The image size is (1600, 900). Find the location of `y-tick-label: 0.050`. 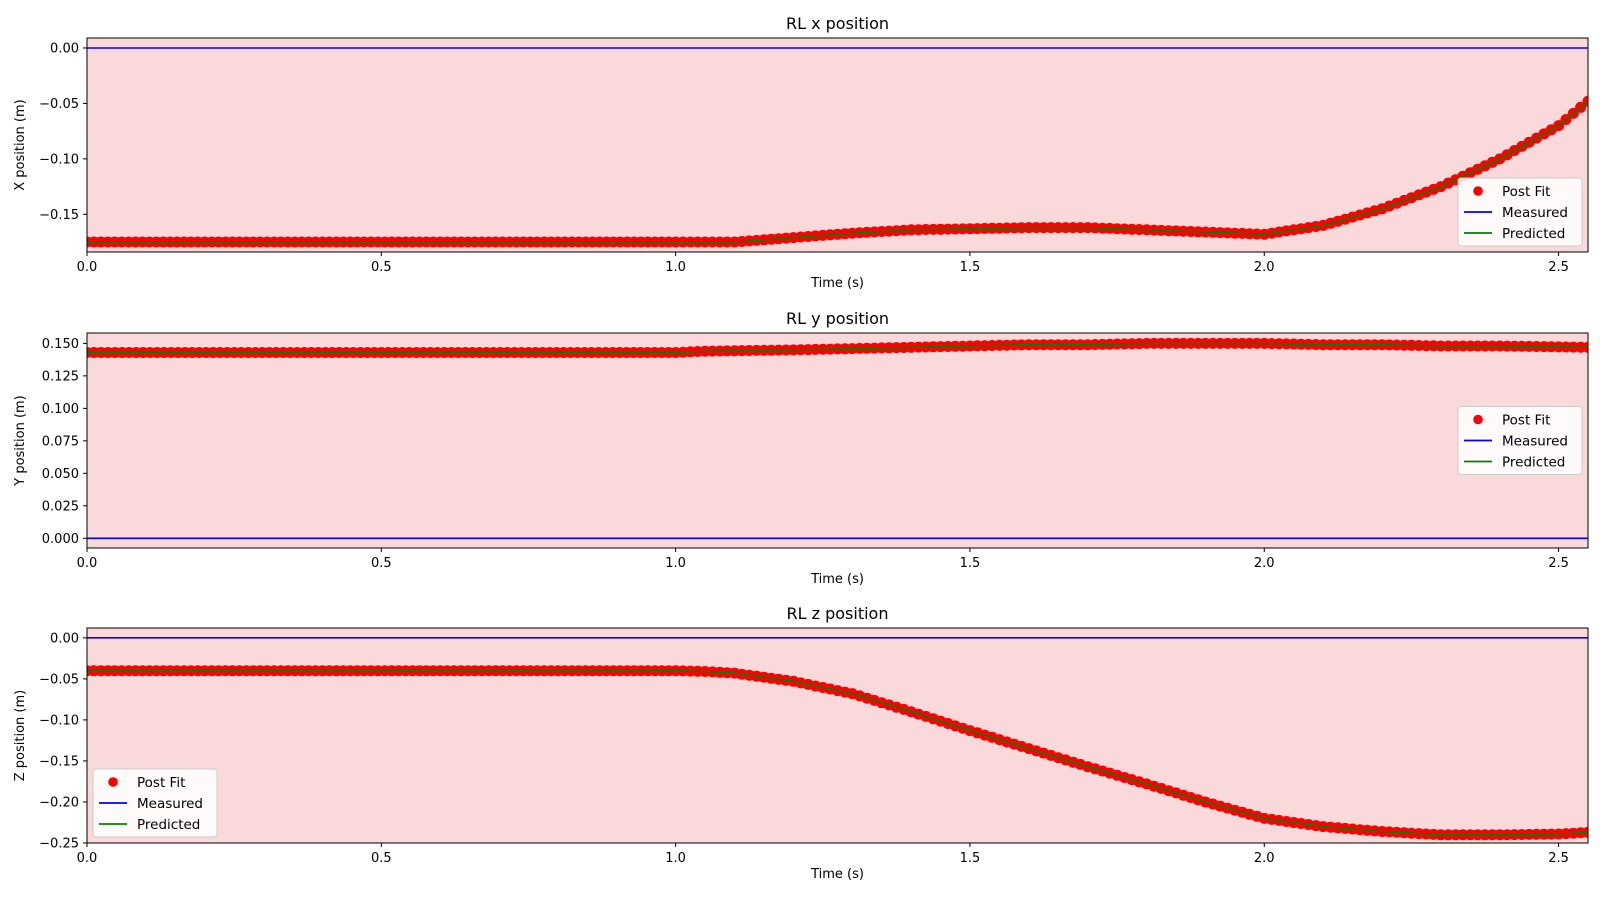

y-tick-label: 0.050 is located at coordinates (60, 474).